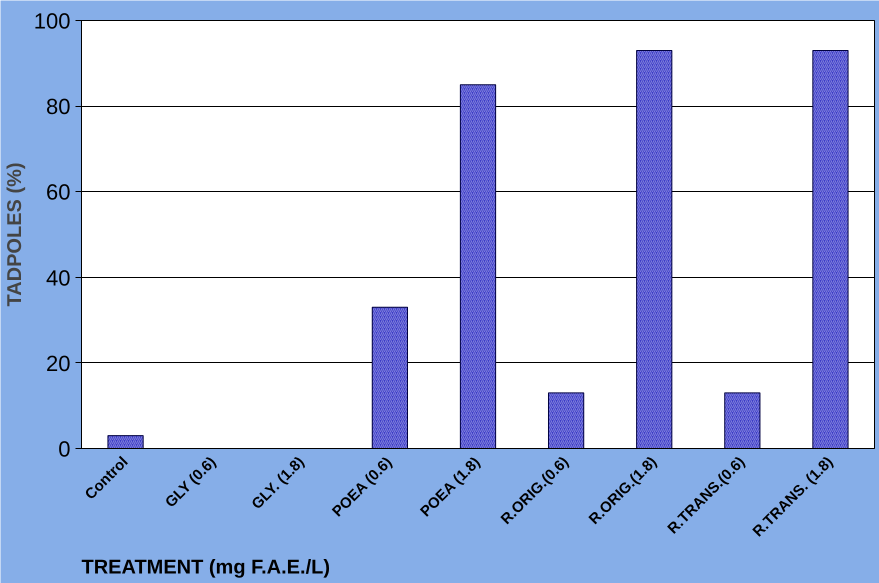 This screenshot has width=879, height=583. I want to click on x-axis-title: TREATMENT (mg F.A.E./L), so click(206, 567).